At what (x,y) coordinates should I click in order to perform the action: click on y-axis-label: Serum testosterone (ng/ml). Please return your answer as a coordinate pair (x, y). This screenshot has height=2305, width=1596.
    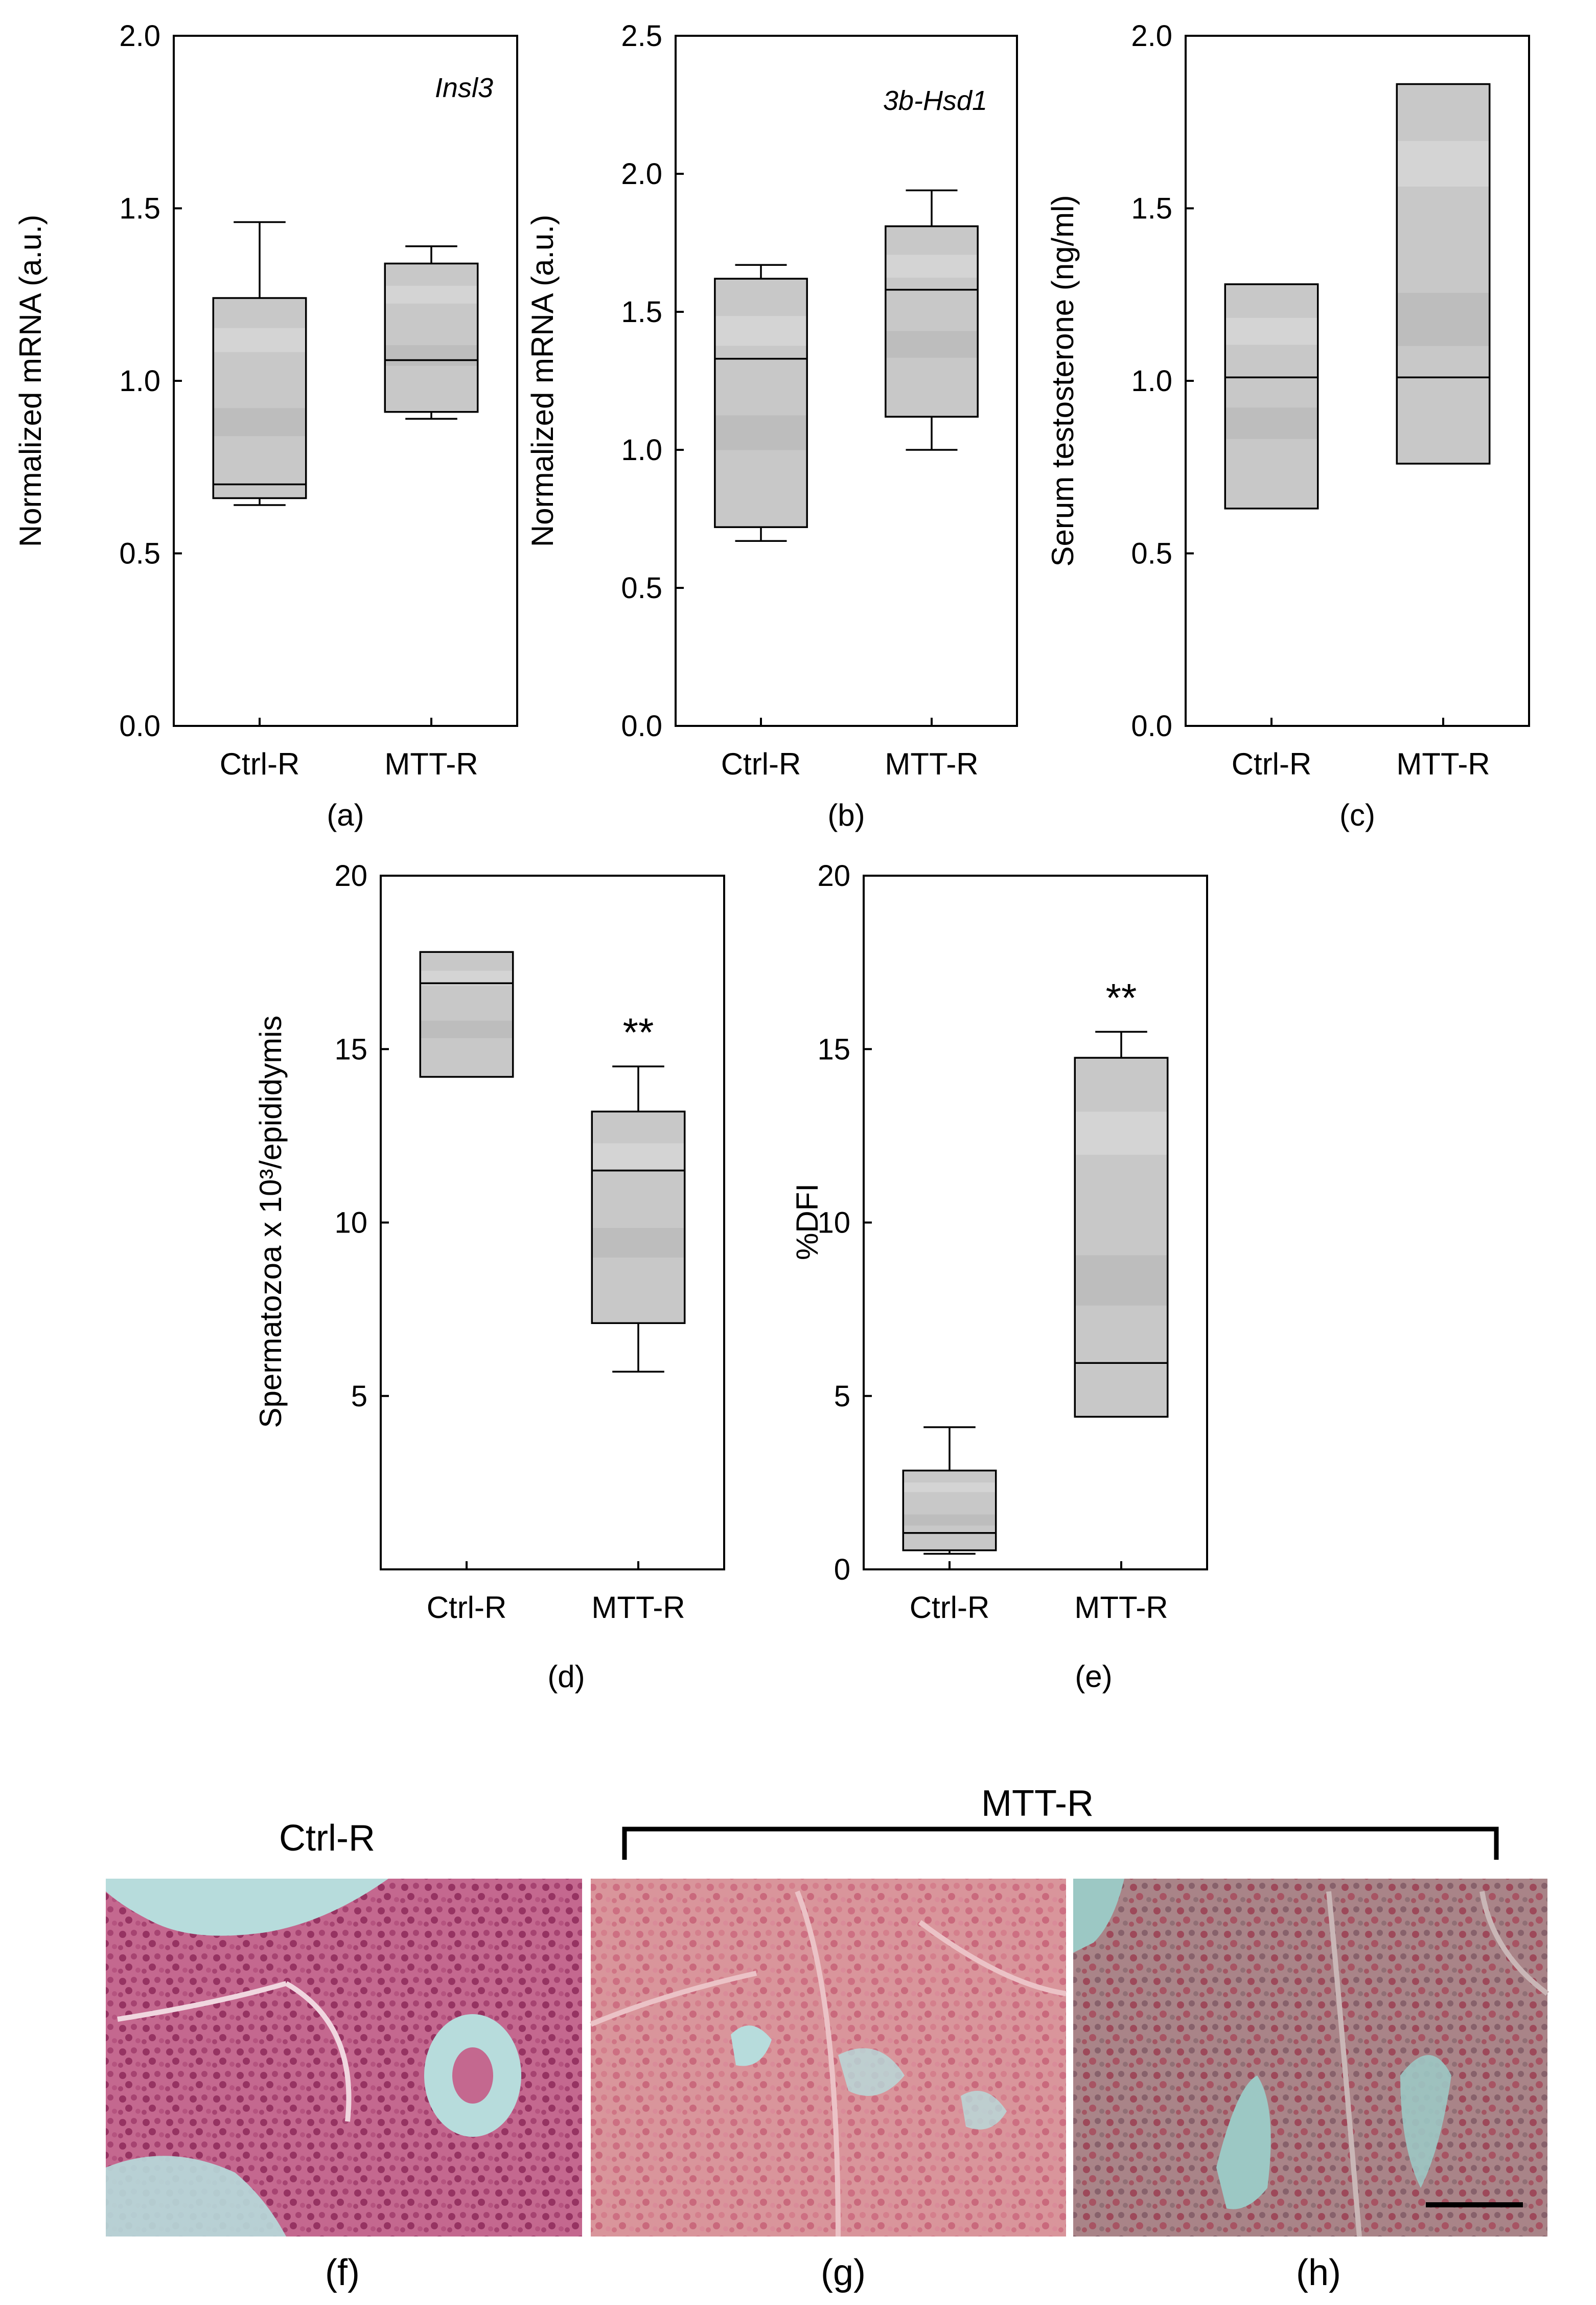
    Looking at the image, I should click on (1063, 381).